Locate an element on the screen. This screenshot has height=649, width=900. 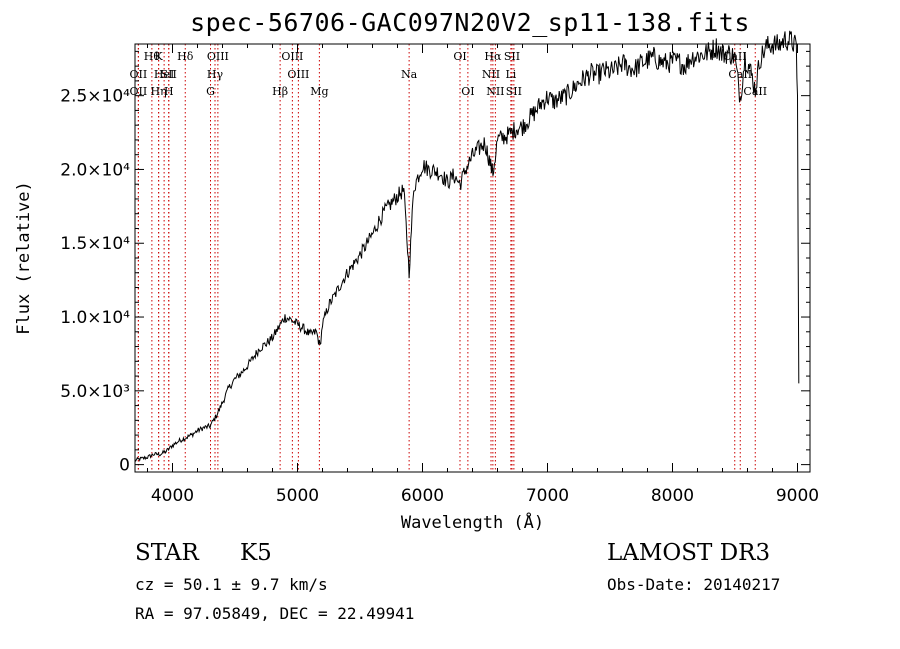
chart-title: spec-56706-GAC097N20V2_sp11-138.fits is located at coordinates (470, 22).